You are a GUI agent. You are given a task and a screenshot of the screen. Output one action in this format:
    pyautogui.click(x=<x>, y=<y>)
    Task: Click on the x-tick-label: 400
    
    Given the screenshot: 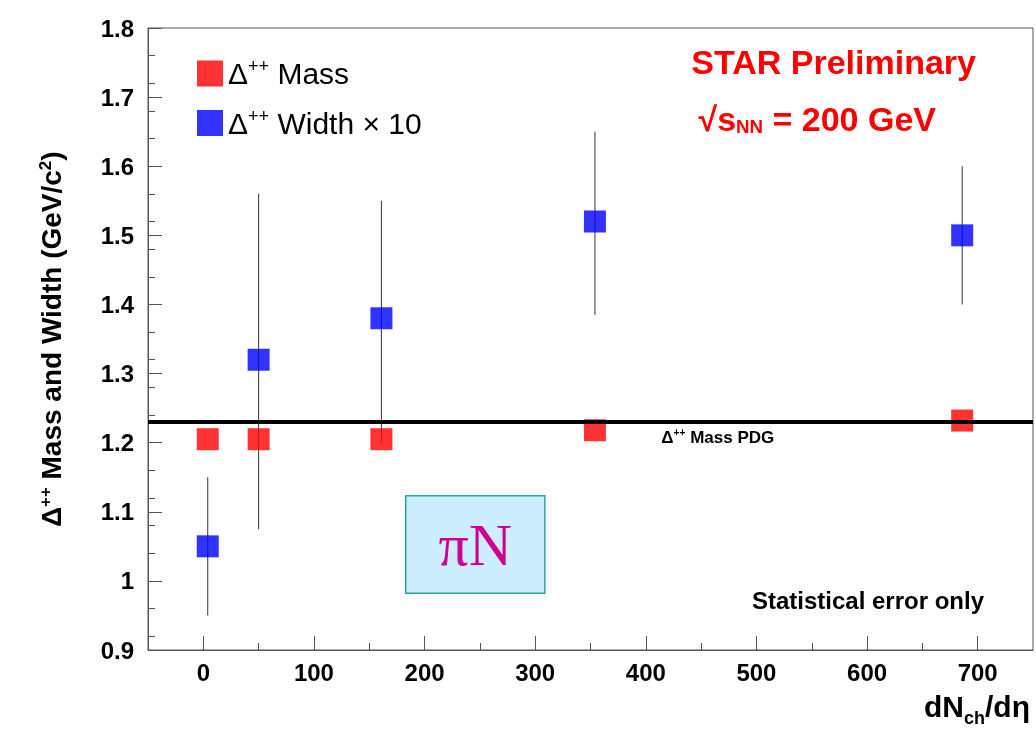 What is the action you would take?
    pyautogui.click(x=645, y=672)
    